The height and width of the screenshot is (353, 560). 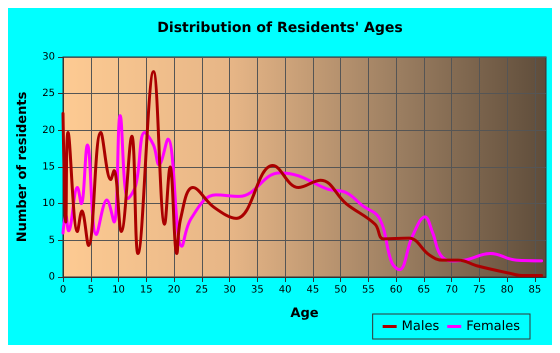 I want to click on y-tick-label: 5, so click(x=51, y=240).